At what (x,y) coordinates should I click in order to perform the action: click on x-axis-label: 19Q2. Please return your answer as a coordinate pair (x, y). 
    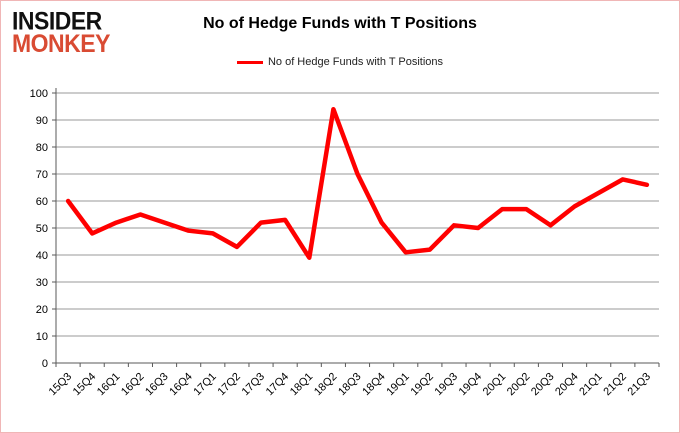
    Looking at the image, I should click on (422, 385).